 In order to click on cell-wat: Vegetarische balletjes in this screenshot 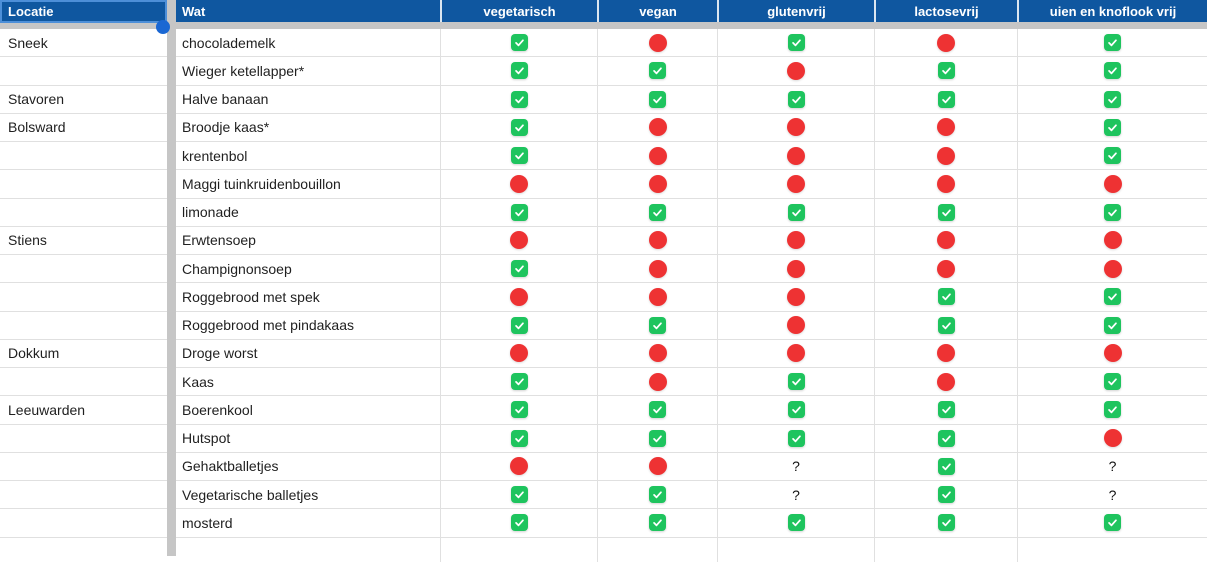, I will do `click(303, 495)`.